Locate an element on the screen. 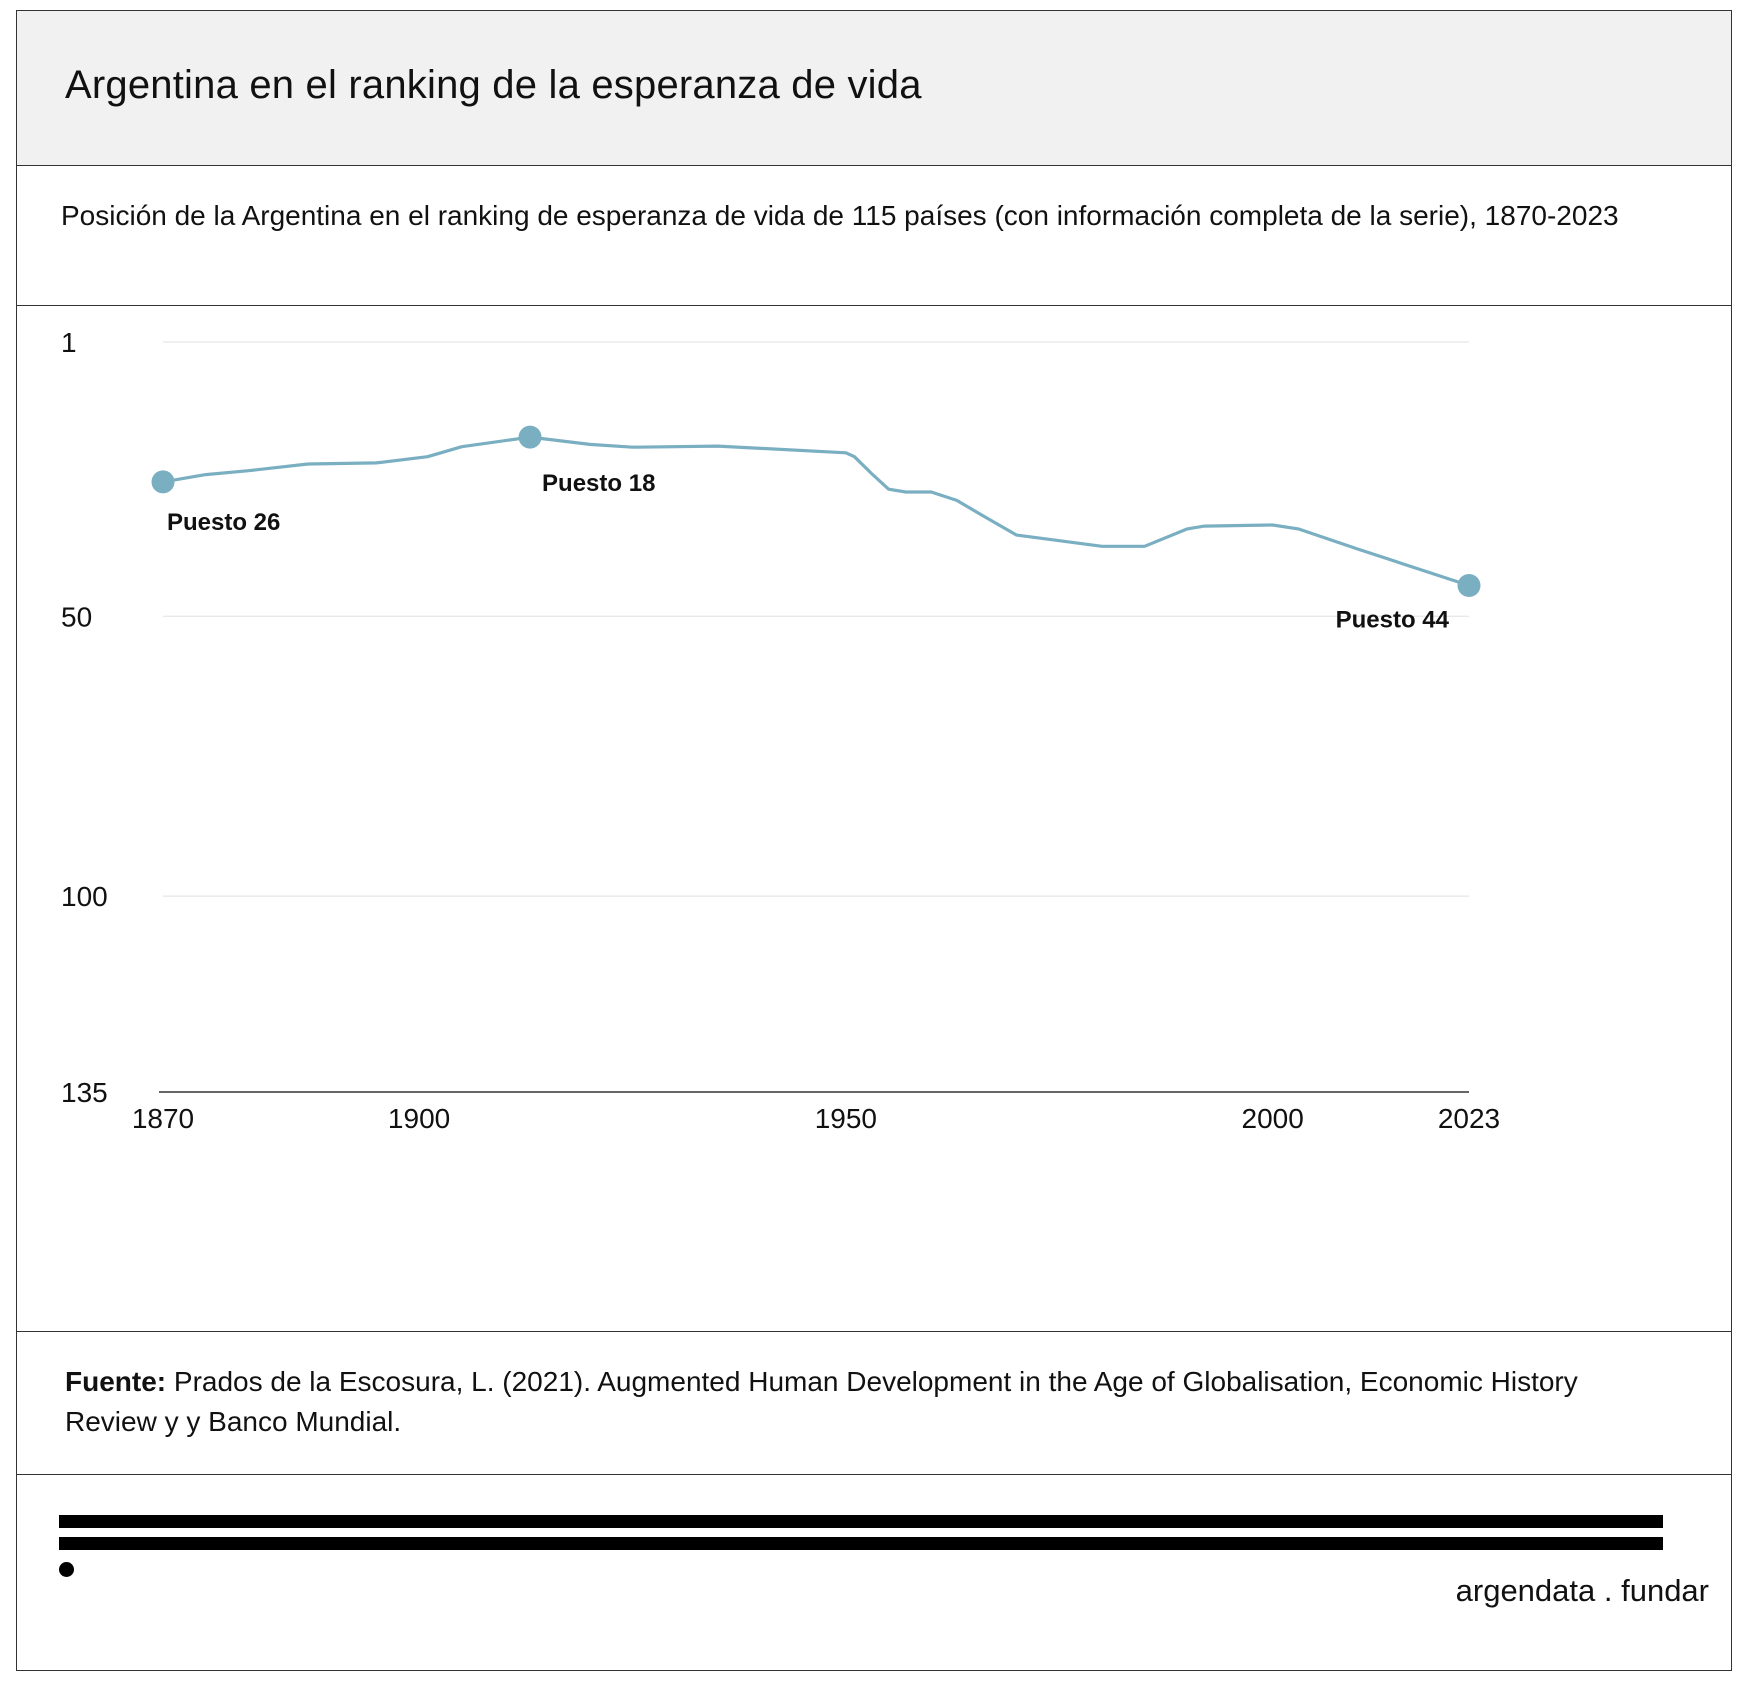 The image size is (1748, 1685). y-tick-label: 100 is located at coordinates (84, 896).